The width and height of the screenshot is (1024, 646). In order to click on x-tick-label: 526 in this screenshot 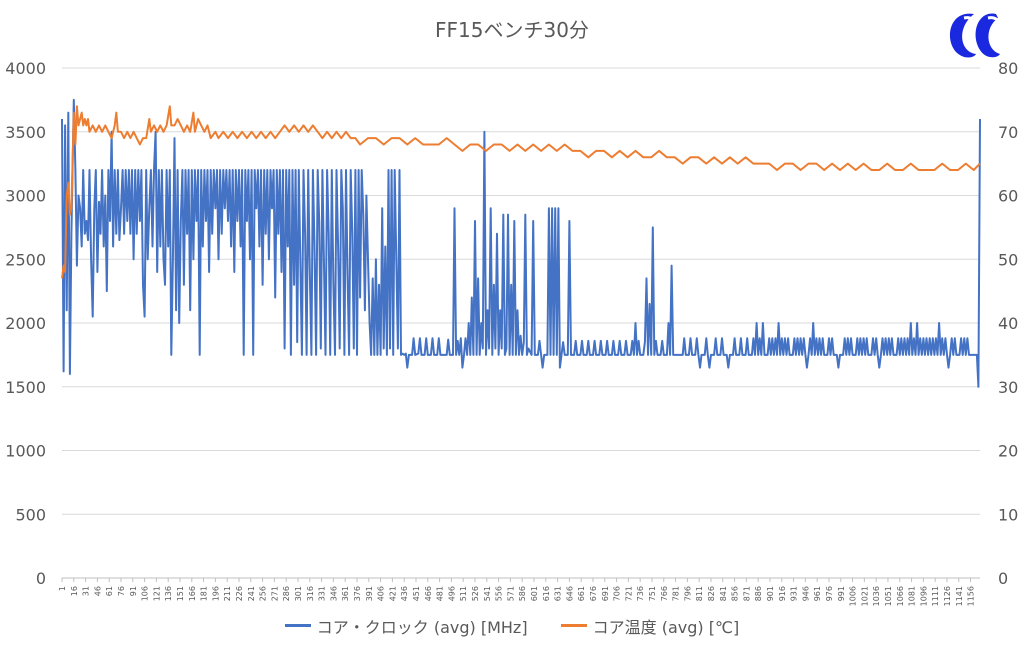, I will do `click(475, 593)`.